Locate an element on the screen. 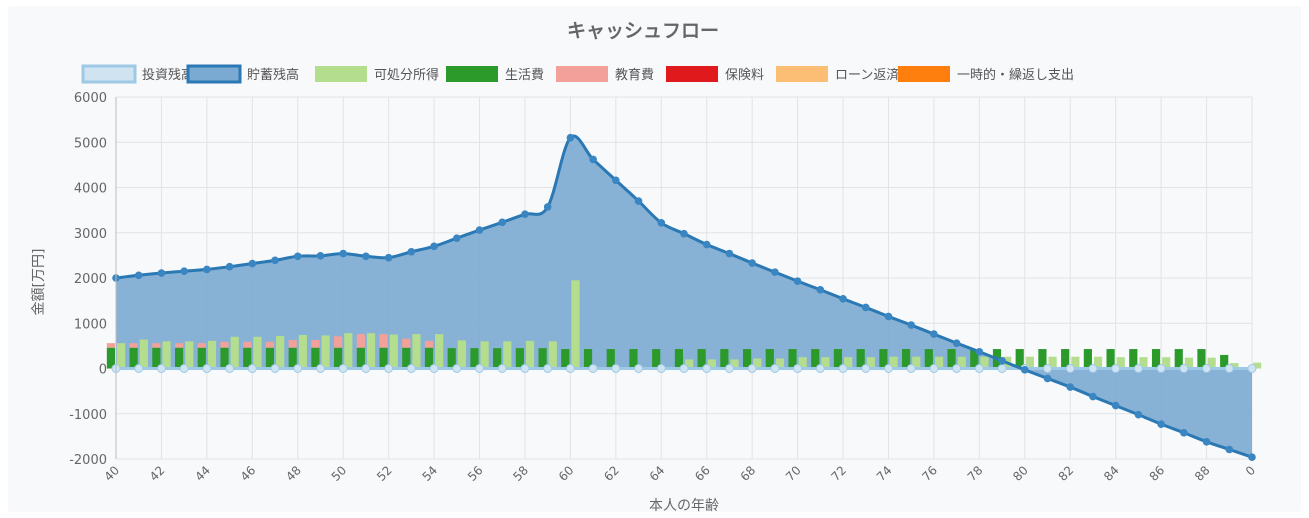  legend-item: 可処分所得 is located at coordinates (377, 74).